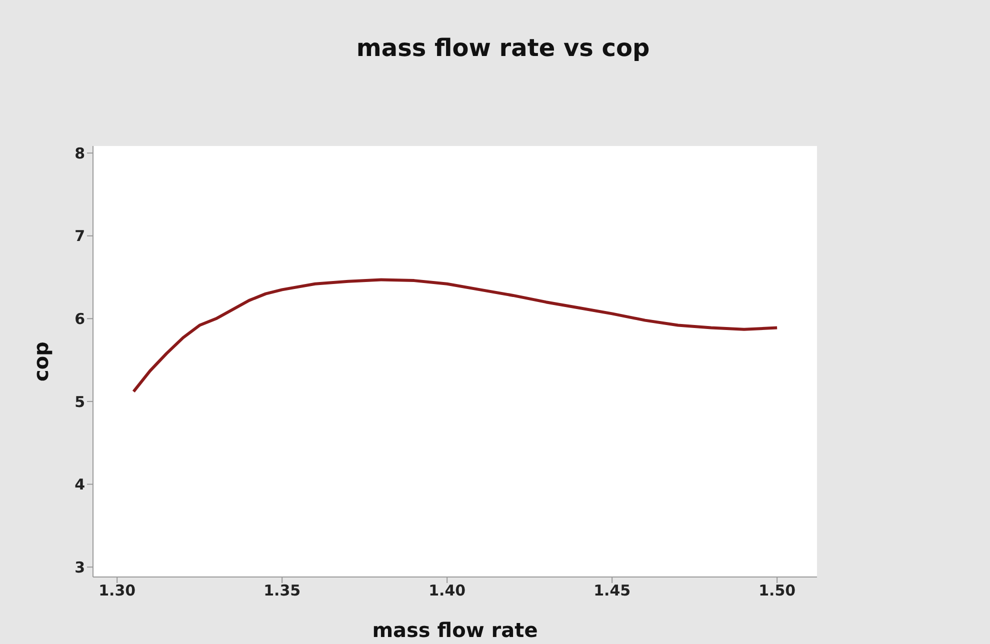 This screenshot has width=990, height=644. What do you see at coordinates (777, 591) in the screenshot?
I see `x-tick-label: 1.50` at bounding box center [777, 591].